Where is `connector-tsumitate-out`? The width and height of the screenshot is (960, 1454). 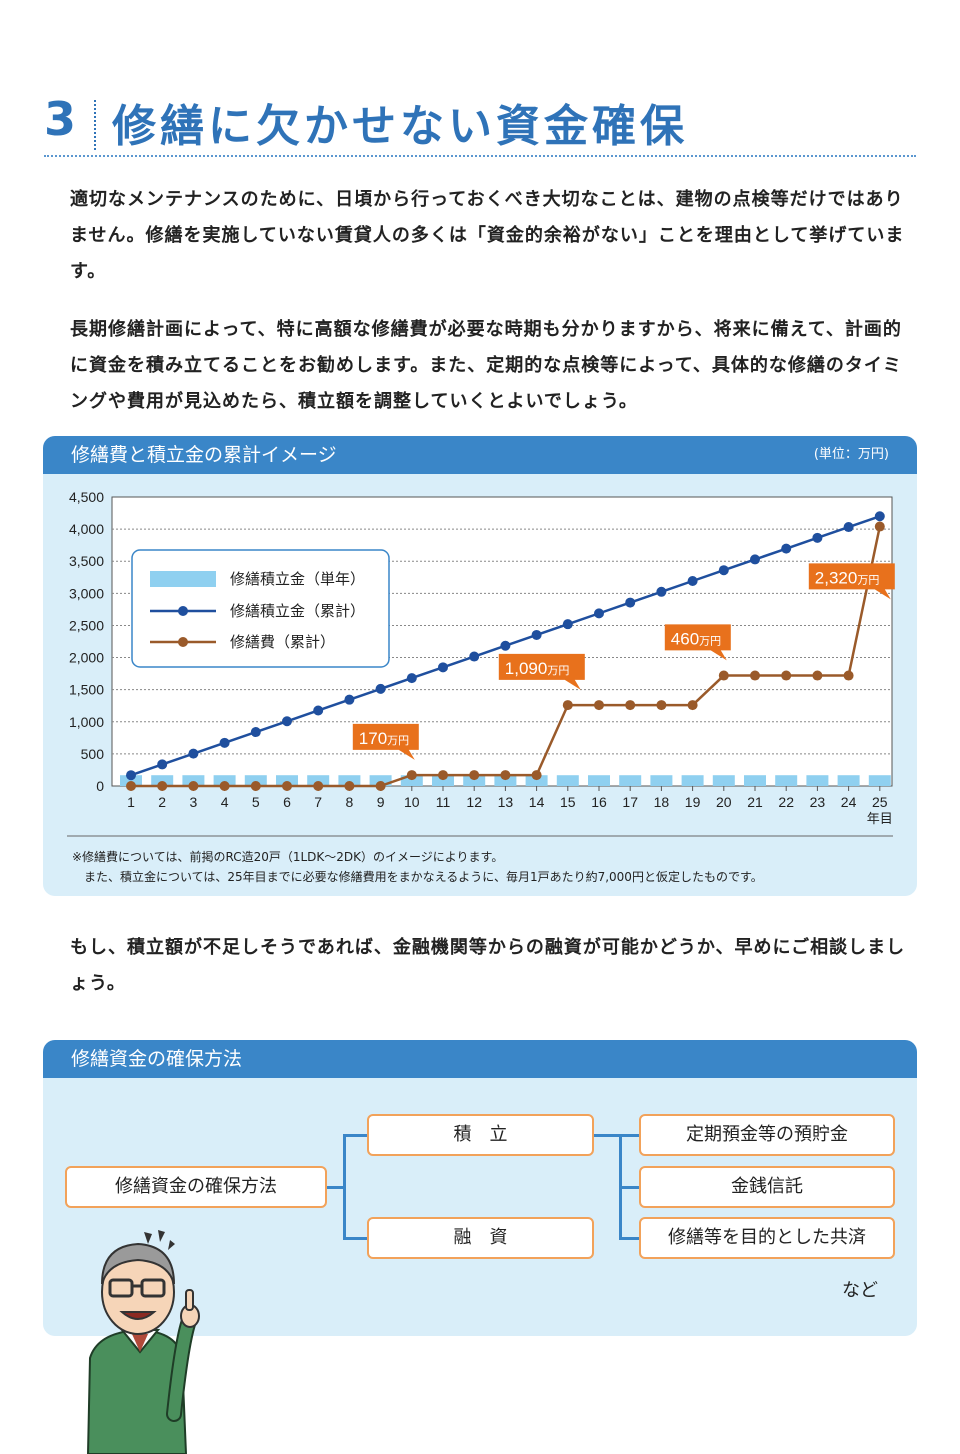
connector-tsumitate-out is located at coordinates (607, 1135).